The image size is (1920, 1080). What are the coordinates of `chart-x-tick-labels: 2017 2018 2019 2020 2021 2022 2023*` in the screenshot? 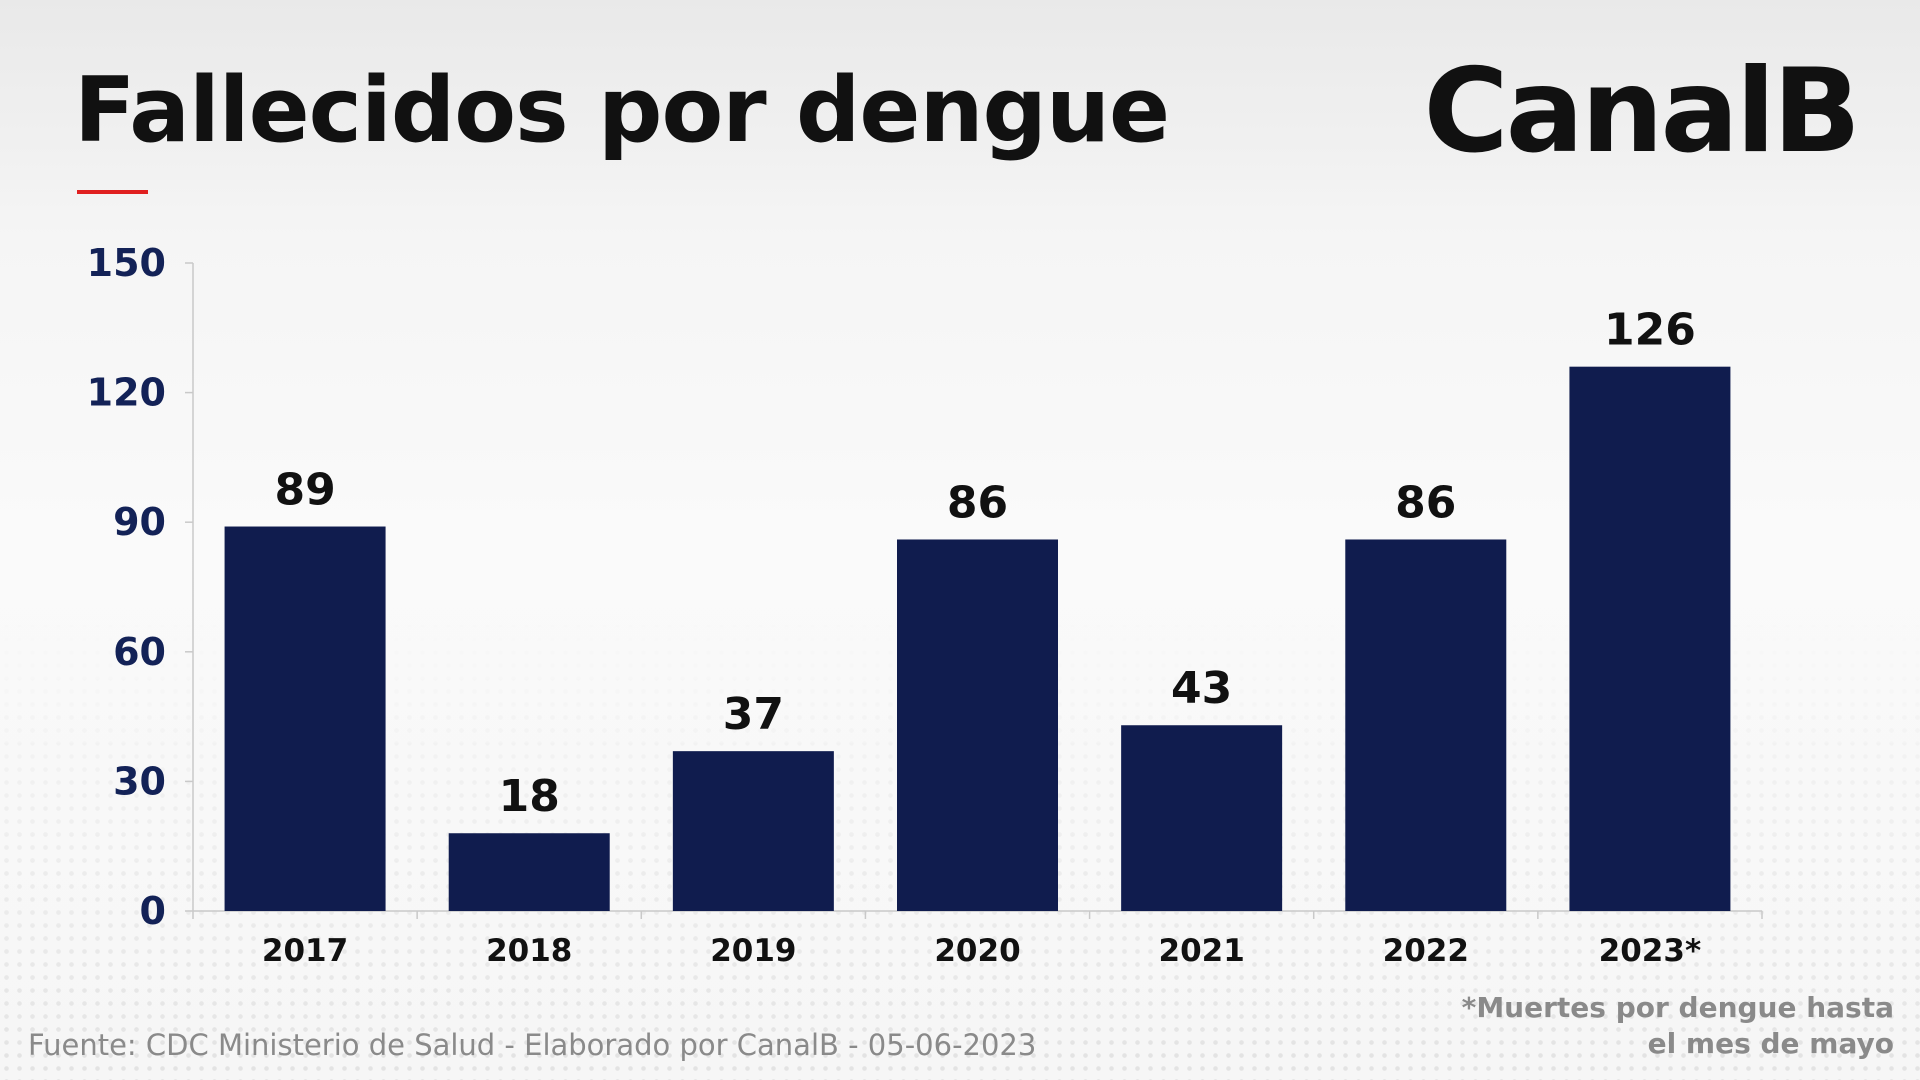 It's located at (981, 951).